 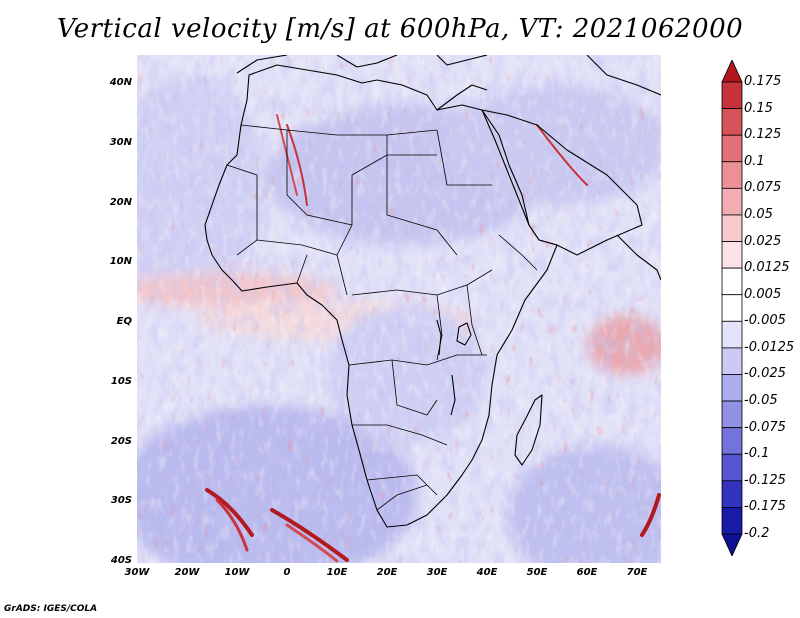 What do you see at coordinates (120, 82) in the screenshot?
I see `lat-label-40n: 40N` at bounding box center [120, 82].